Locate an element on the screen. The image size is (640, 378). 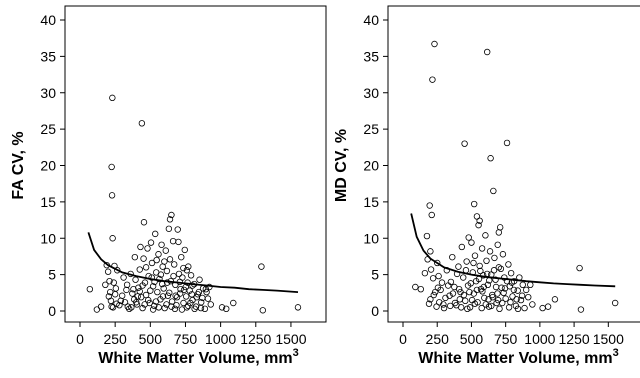
y-tick-label: 20 is located at coordinates (371, 166).